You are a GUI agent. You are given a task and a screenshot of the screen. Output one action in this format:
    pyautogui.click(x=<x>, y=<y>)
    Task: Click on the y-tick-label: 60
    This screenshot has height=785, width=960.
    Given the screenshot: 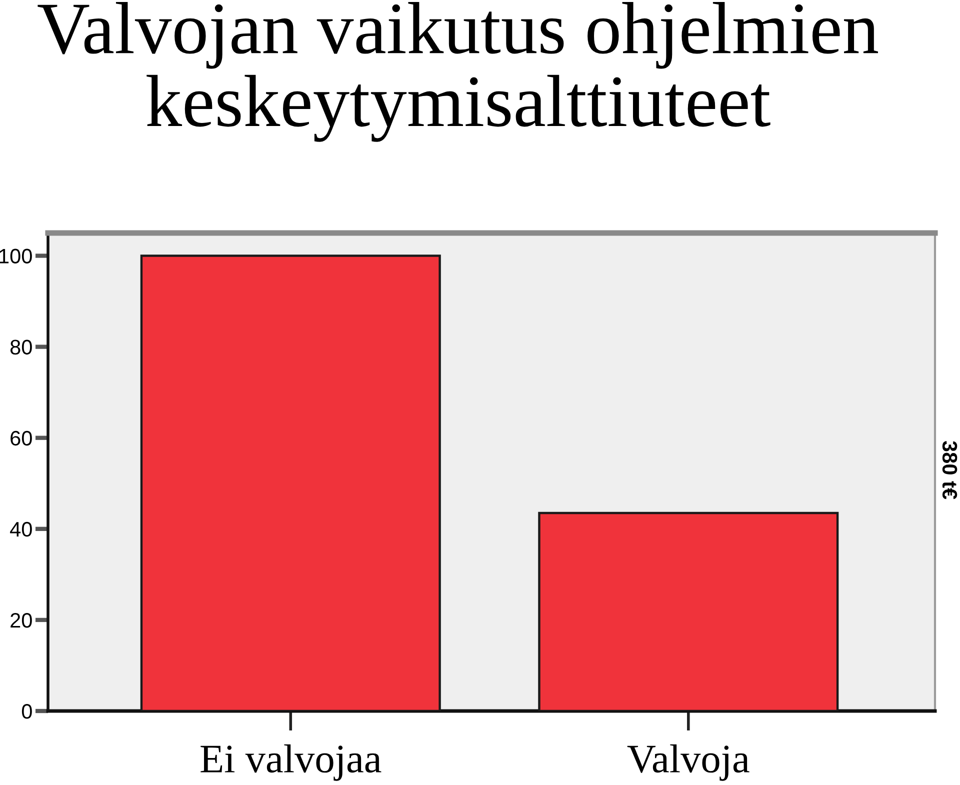 What is the action you would take?
    pyautogui.click(x=21, y=438)
    